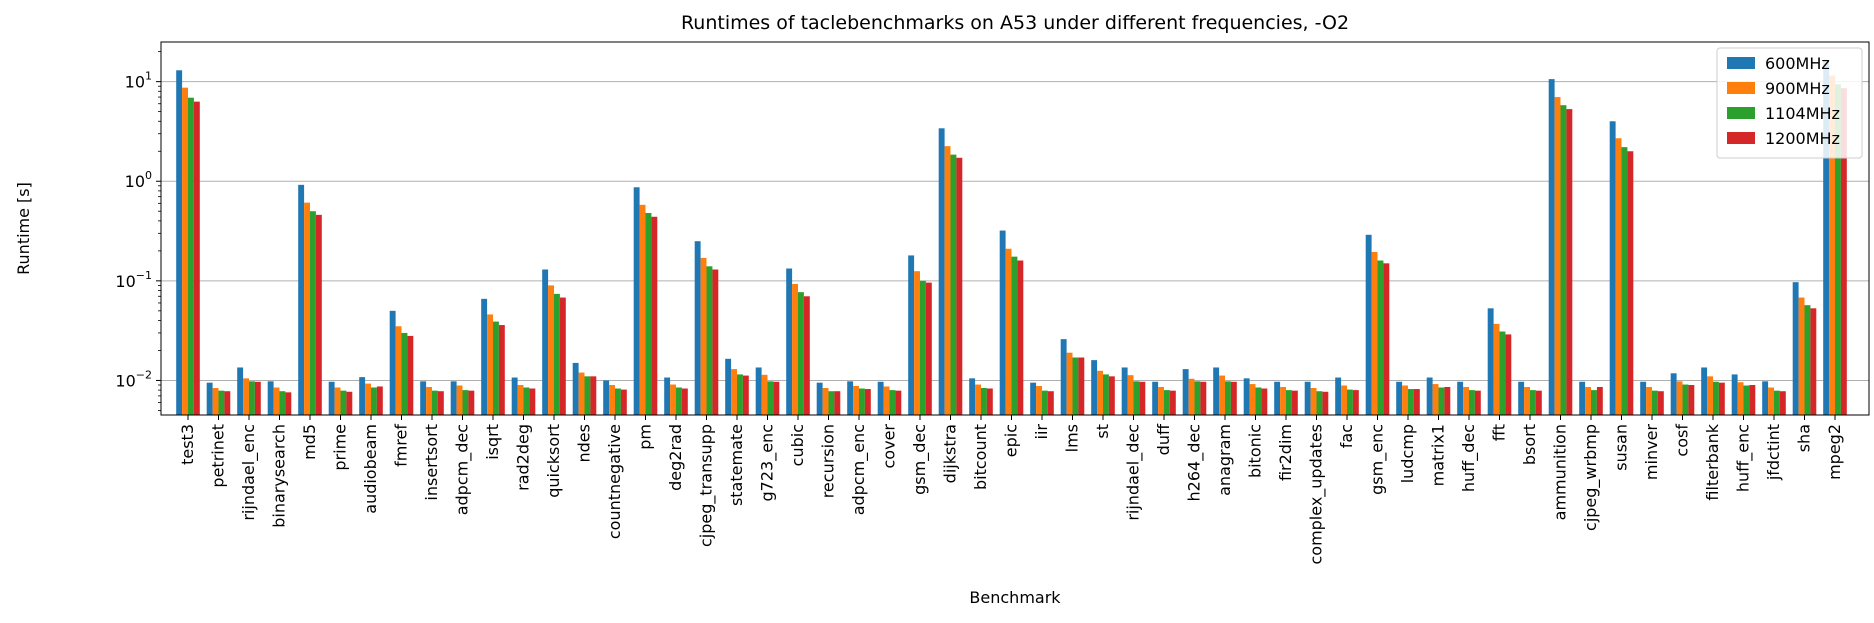  What do you see at coordinates (1216, 391) in the screenshot?
I see `bar-600MHz-anagram` at bounding box center [1216, 391].